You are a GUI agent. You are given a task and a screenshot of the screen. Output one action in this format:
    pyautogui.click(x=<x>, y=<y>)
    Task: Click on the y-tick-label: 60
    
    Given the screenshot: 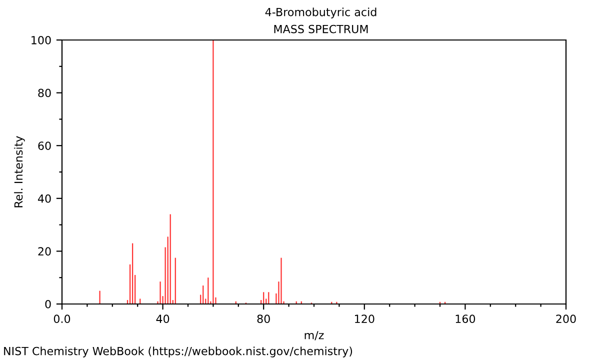 What is the action you would take?
    pyautogui.click(x=44, y=146)
    